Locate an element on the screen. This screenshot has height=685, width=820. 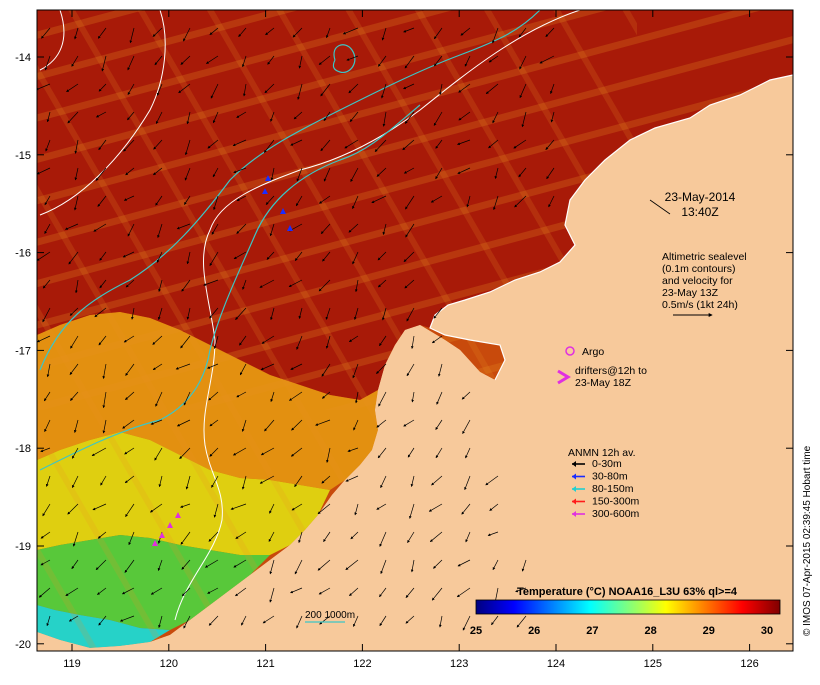
y-tick-label: -20 is located at coordinates (23, 645).